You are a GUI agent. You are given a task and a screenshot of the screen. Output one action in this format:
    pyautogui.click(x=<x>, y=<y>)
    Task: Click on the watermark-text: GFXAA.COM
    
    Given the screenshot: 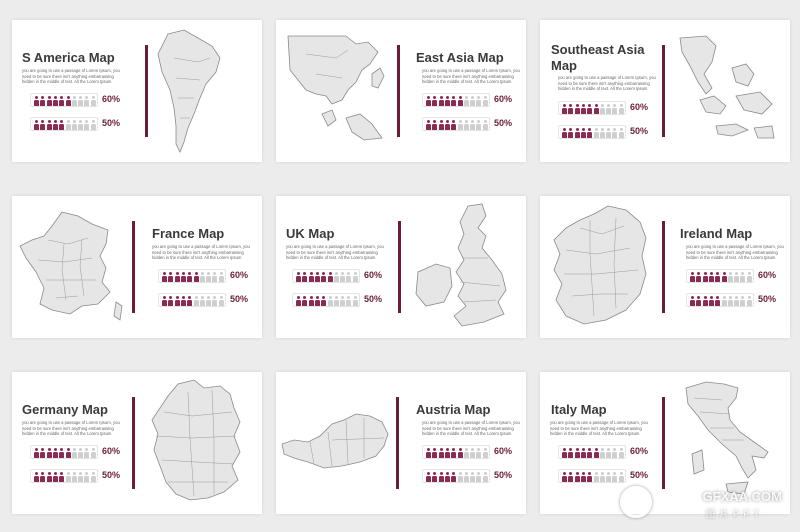 What is the action you would take?
    pyautogui.click(x=742, y=496)
    